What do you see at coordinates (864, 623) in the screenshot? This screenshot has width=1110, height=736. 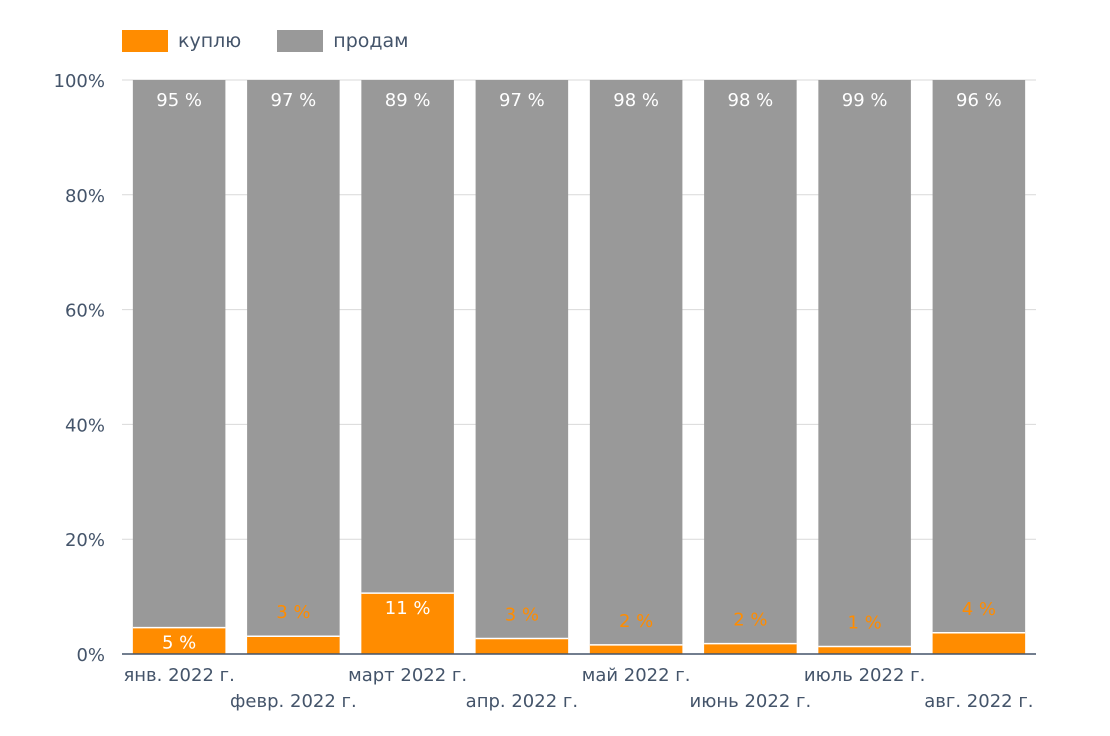 I see `data-label-buy: 1 %` at bounding box center [864, 623].